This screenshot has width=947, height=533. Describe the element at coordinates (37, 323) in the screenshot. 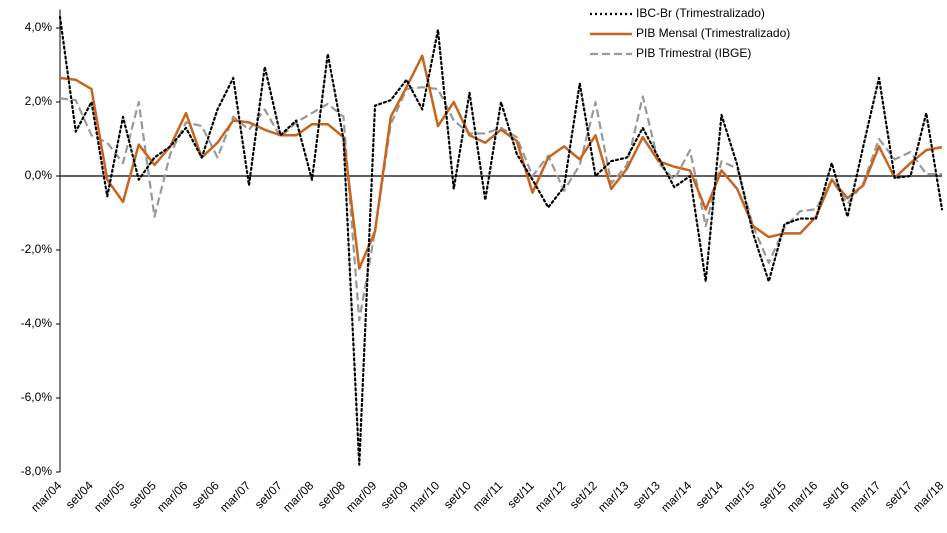

I see `y-tick-label: -4,0%` at that location.